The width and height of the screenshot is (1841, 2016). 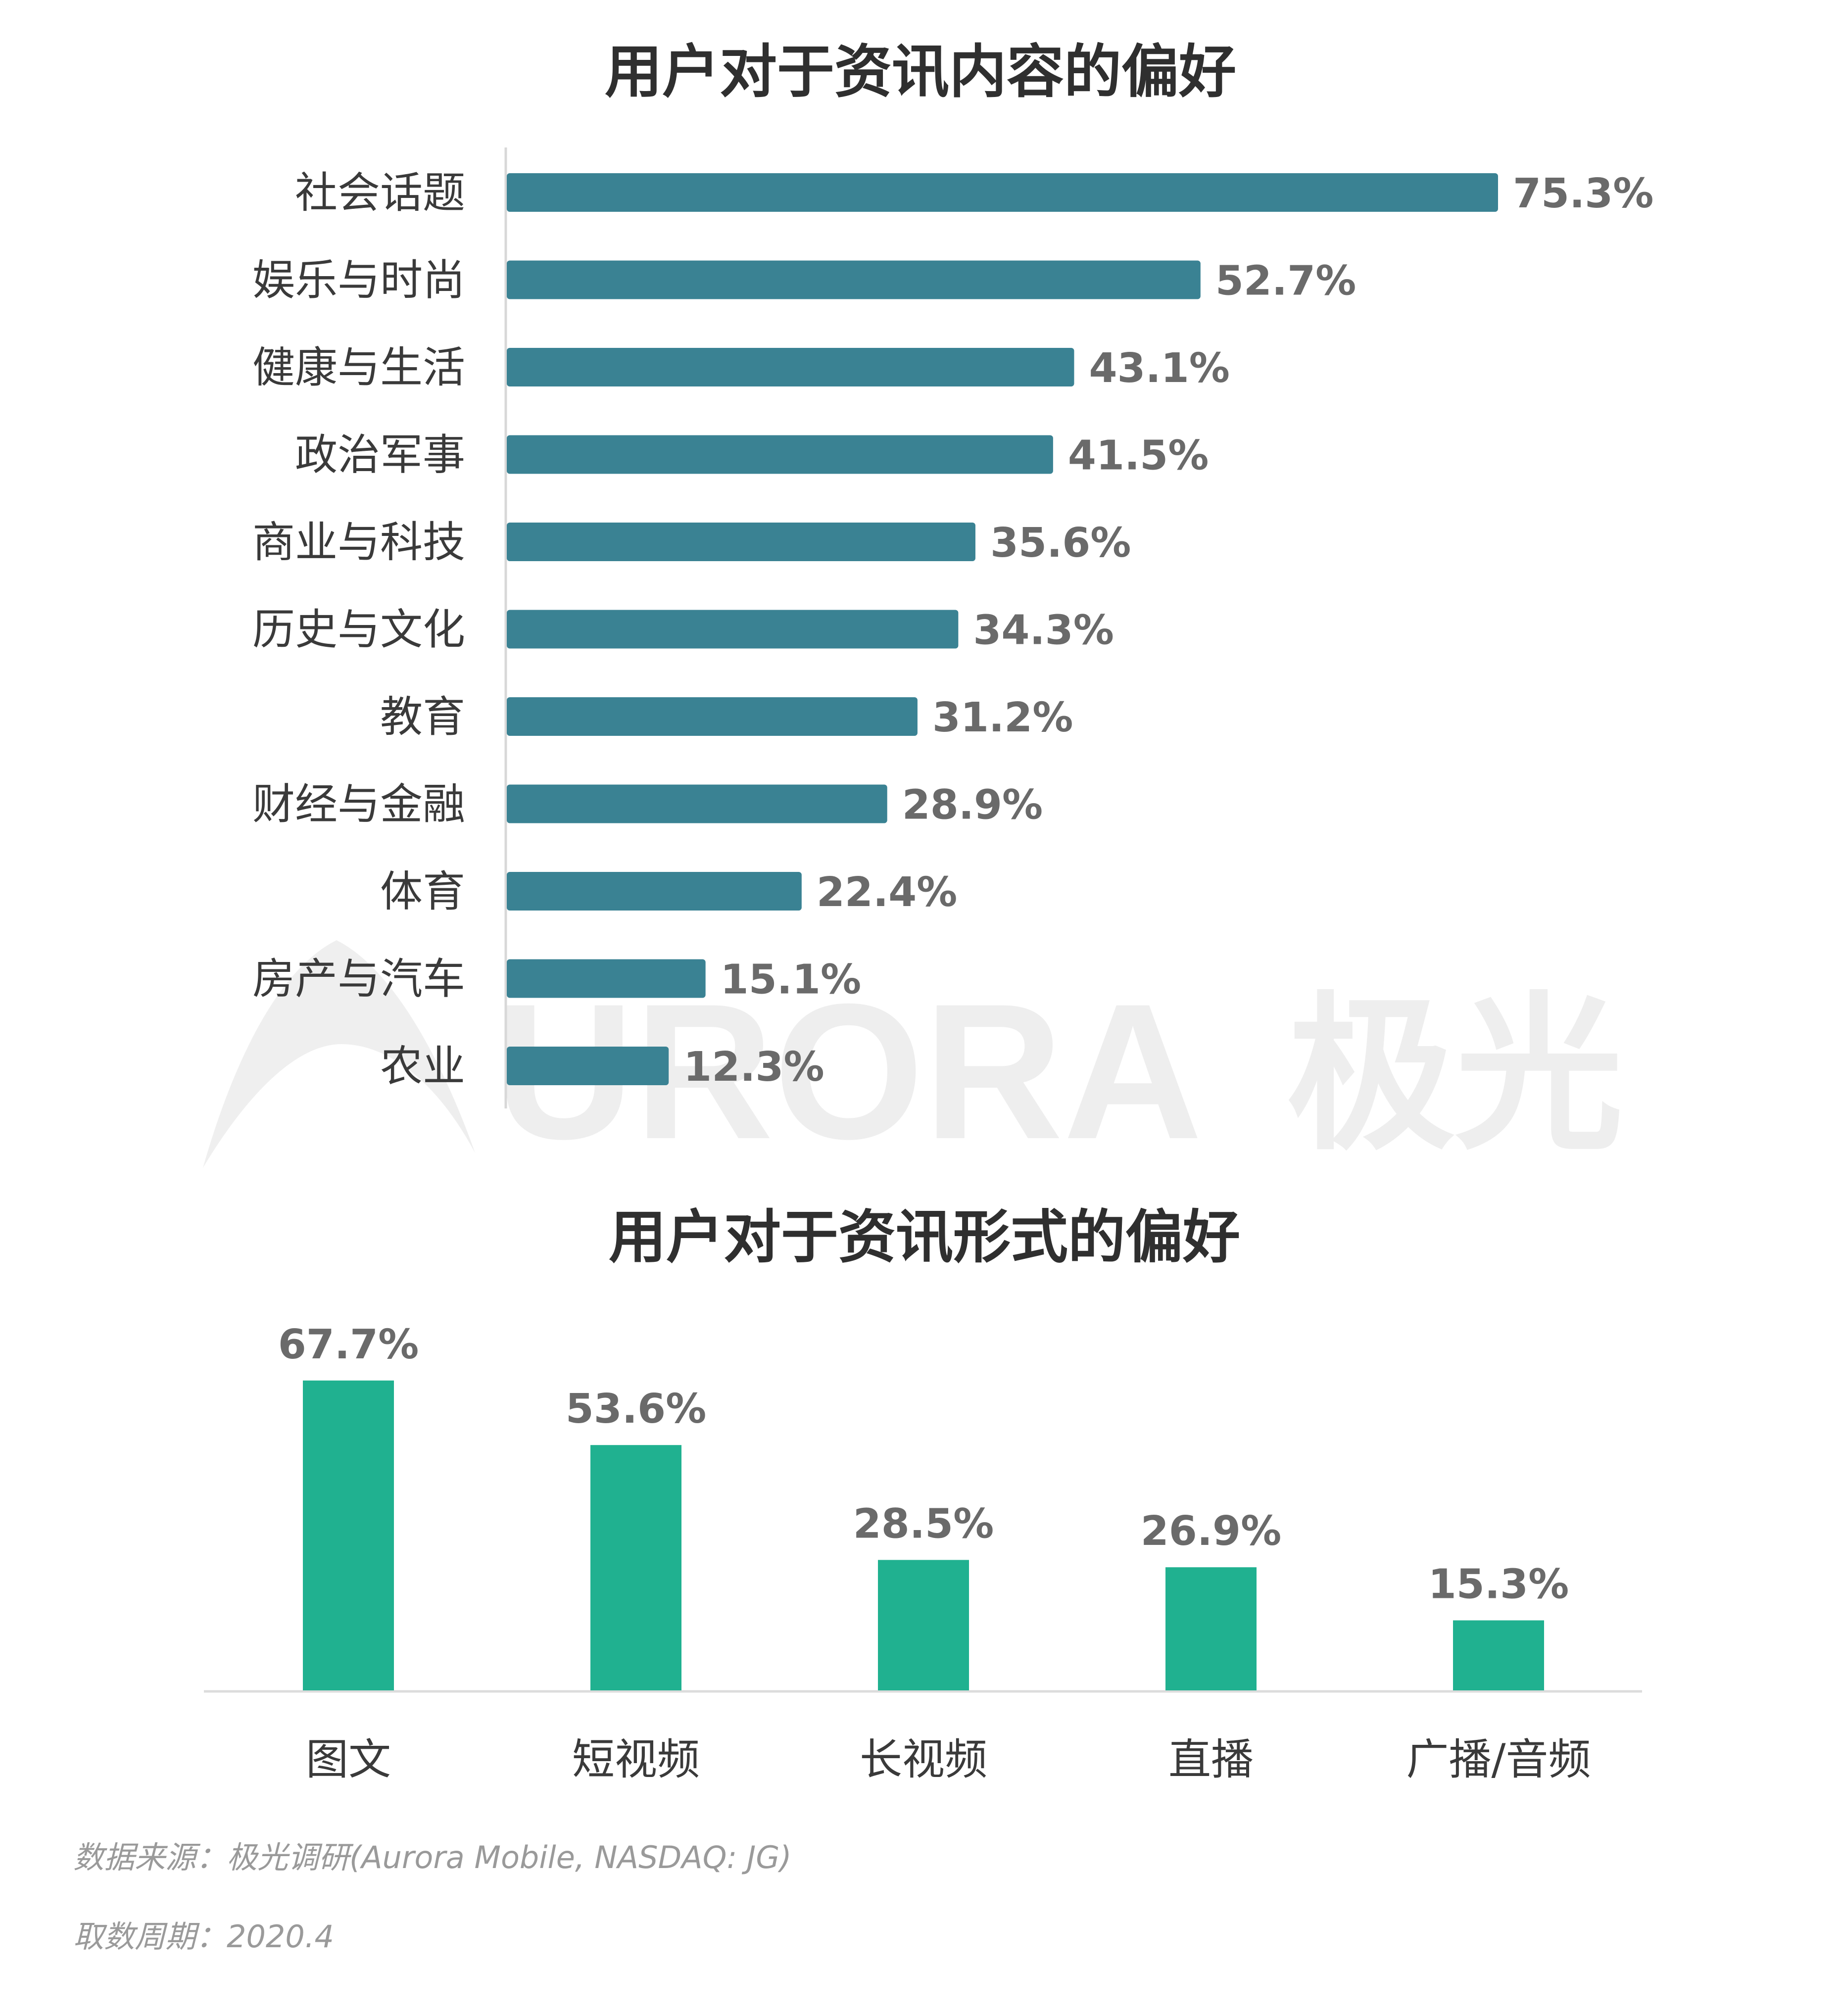 I want to click on content-category-label: 农业, so click(x=422, y=1066).